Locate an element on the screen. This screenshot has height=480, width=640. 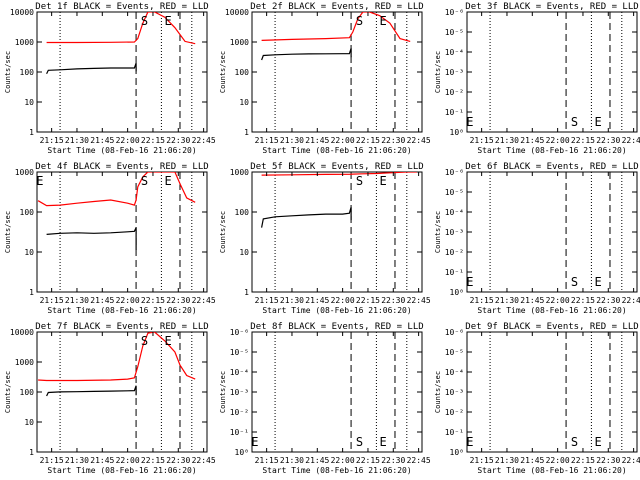
panel-title: Det 5f BLACK = Events, RED = LLD is located at coordinates (336, 167).